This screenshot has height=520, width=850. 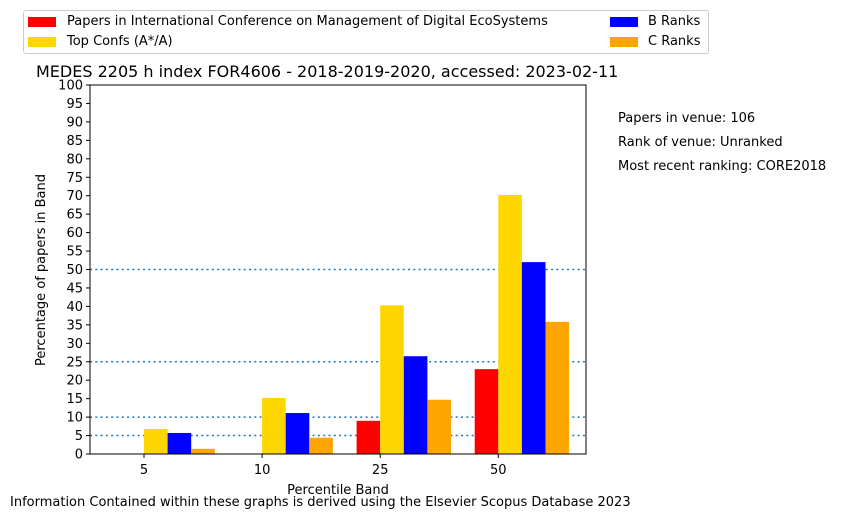 I want to click on y-tick-label-10: 50, so click(x=74, y=270).